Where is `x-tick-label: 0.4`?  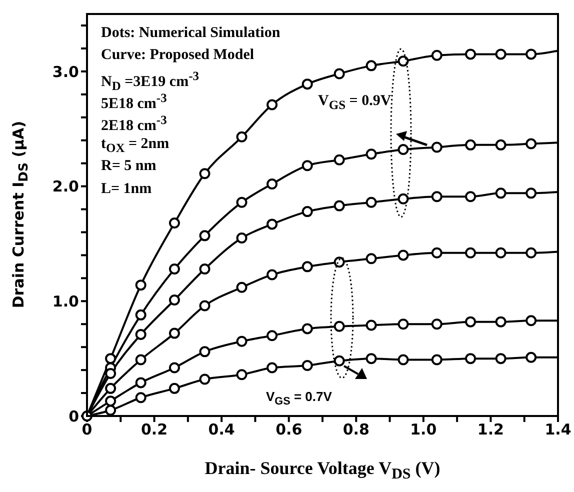
x-tick-label: 0.4 is located at coordinates (221, 429).